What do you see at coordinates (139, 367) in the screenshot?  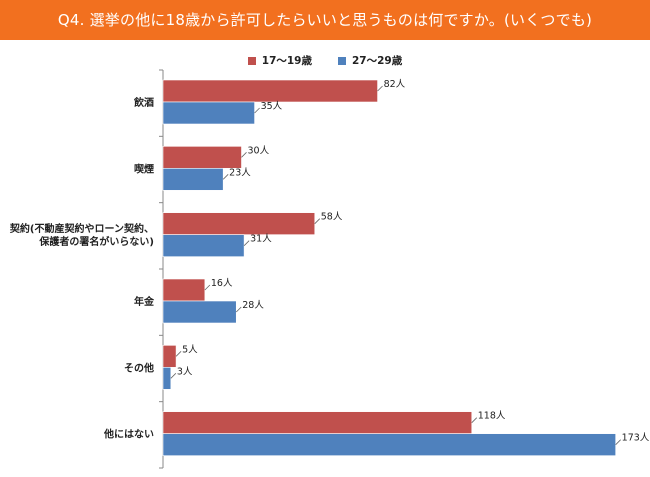 I see `category-label: その他` at bounding box center [139, 367].